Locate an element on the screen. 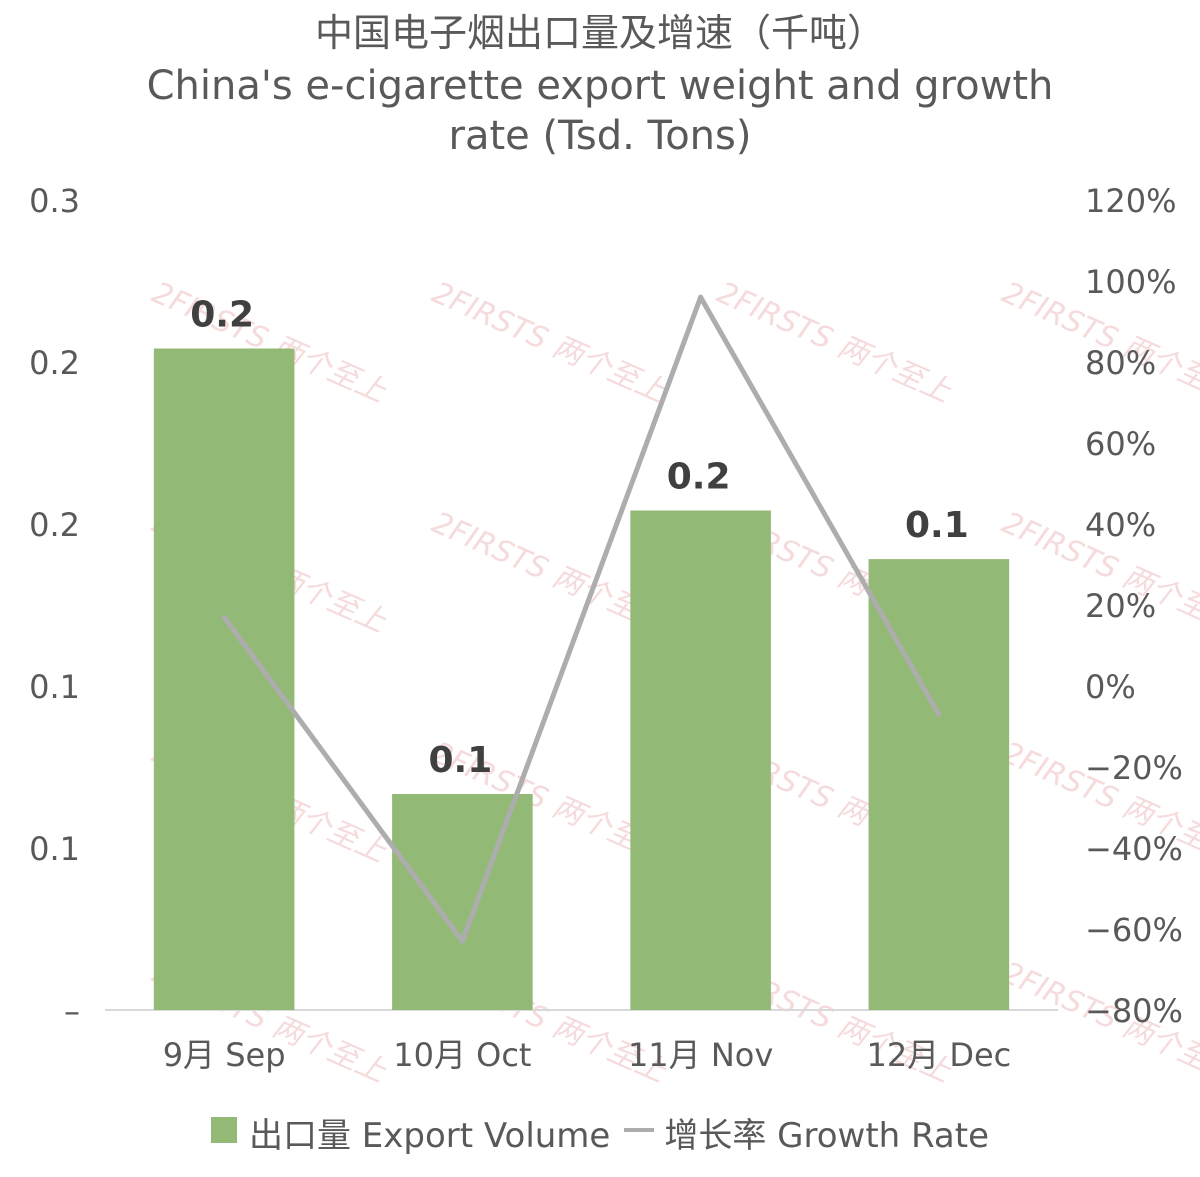  chart-title-english-line2: rate (Tsd. Tons) is located at coordinates (600, 136).